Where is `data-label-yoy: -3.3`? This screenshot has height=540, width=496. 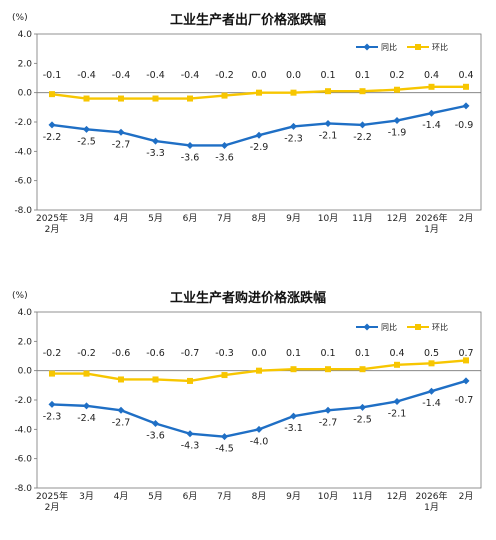
data-label-yoy: -3.3 is located at coordinates (155, 153).